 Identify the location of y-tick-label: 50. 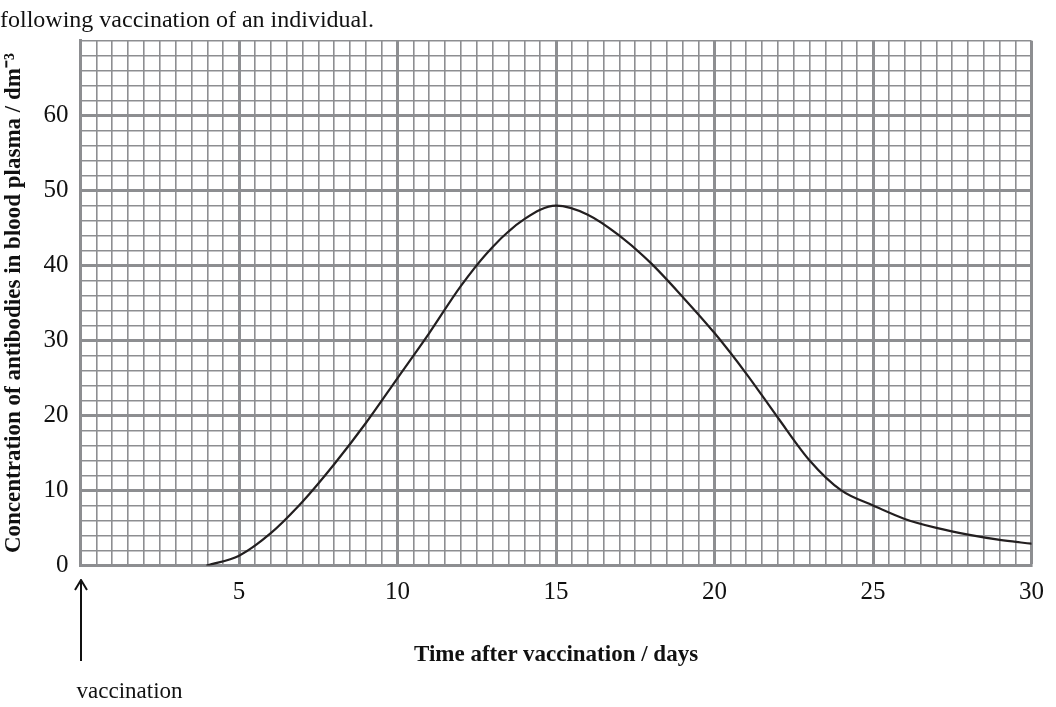
(56, 189).